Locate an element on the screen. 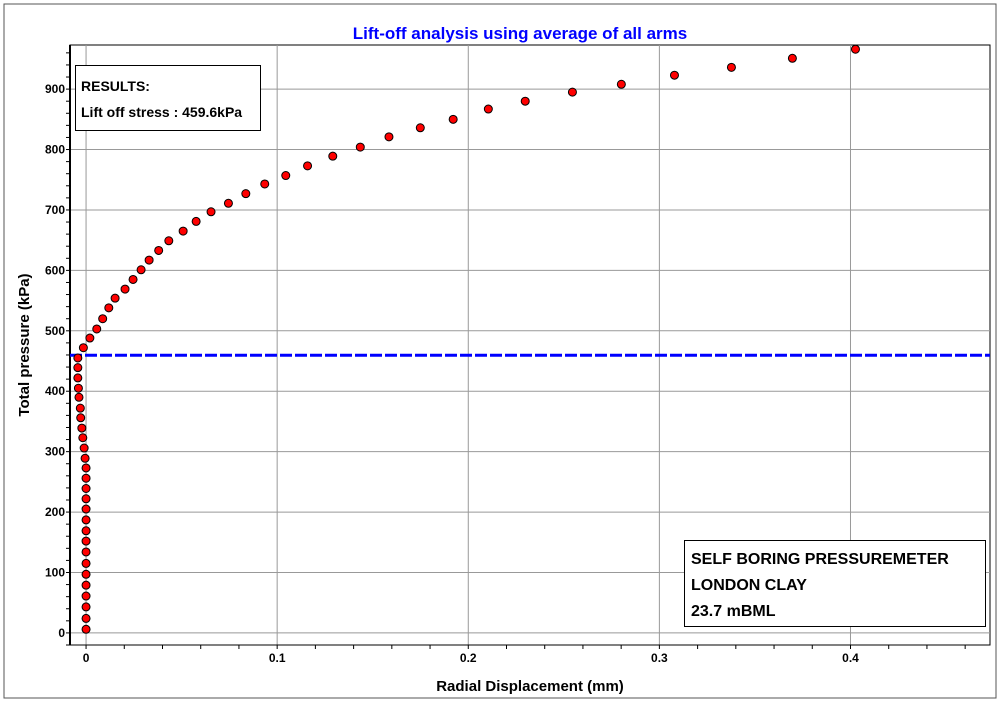  results-box: RESULTS: Lift off stress : 459.6kPa is located at coordinates (168, 98).